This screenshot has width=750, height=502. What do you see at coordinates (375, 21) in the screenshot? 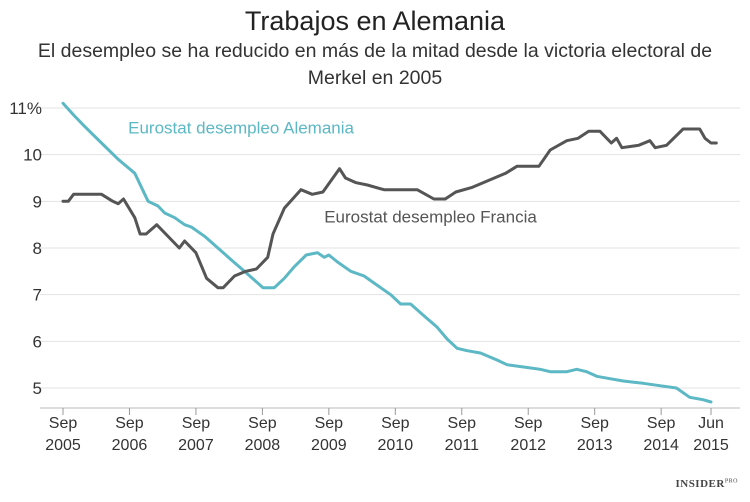
I see `chart-title: Trabajos en Alemania` at bounding box center [375, 21].